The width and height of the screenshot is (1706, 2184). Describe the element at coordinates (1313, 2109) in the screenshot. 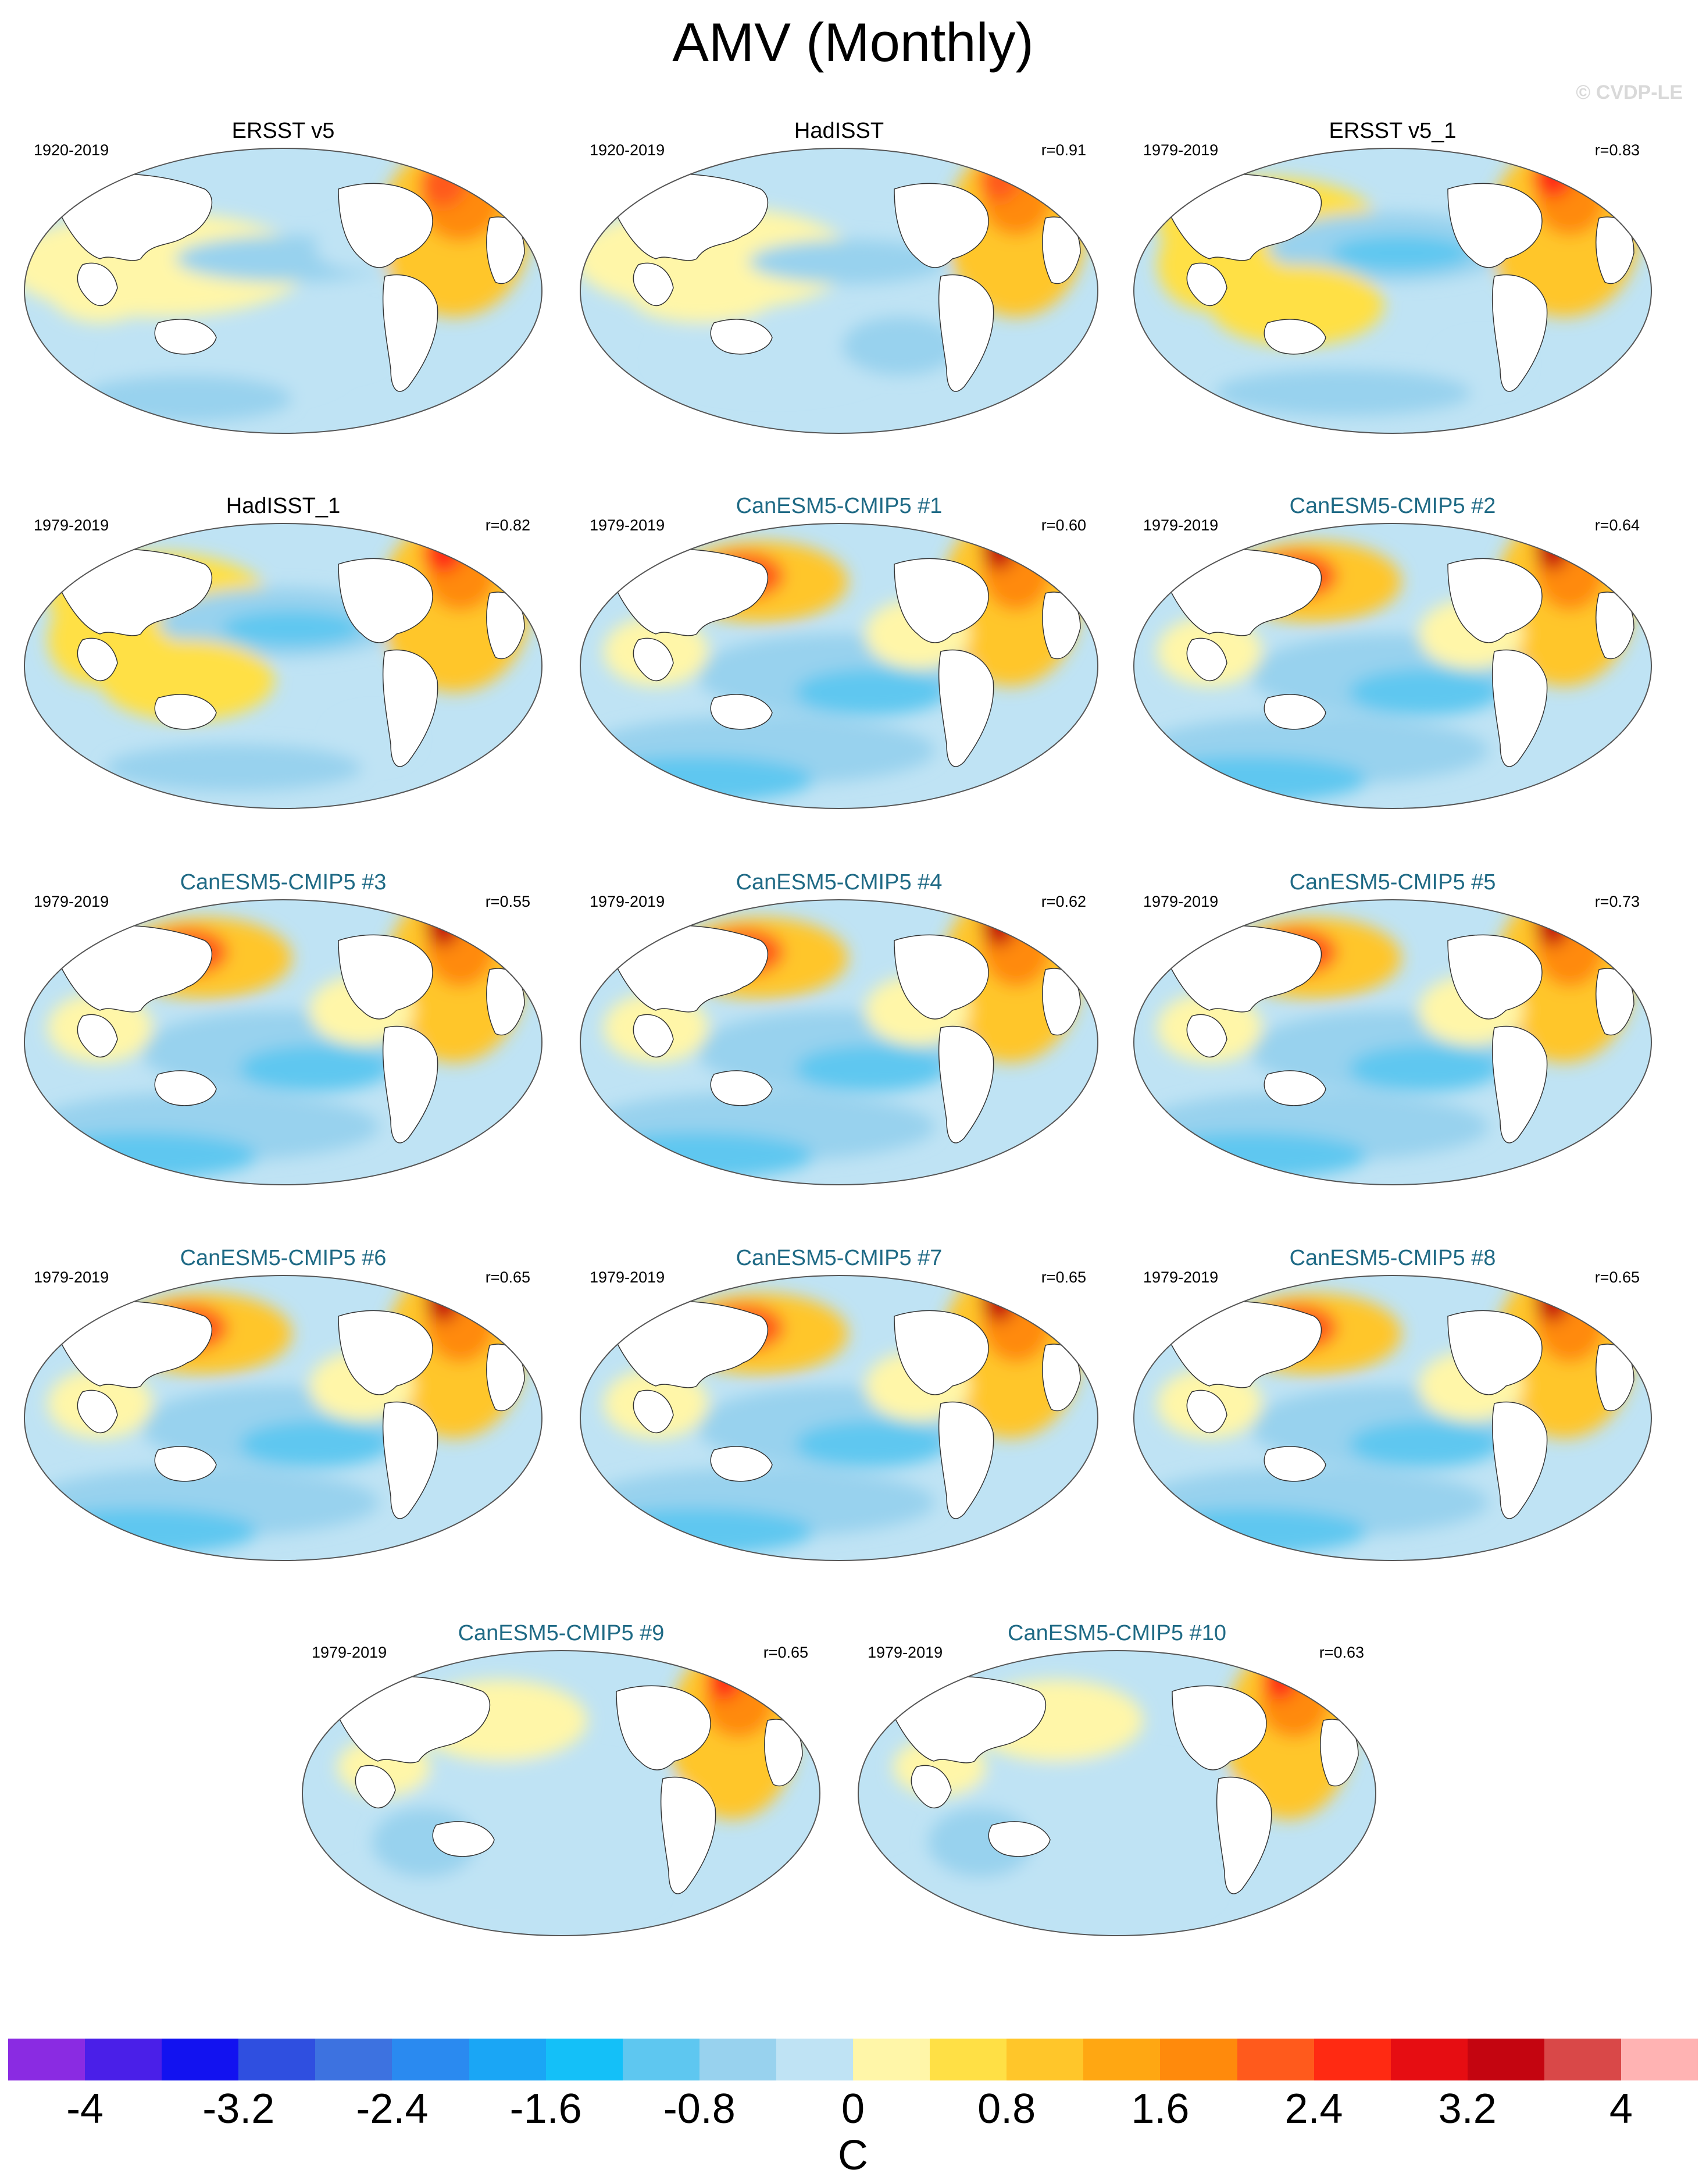

I see `colorbar-tick-label: 2.4` at that location.